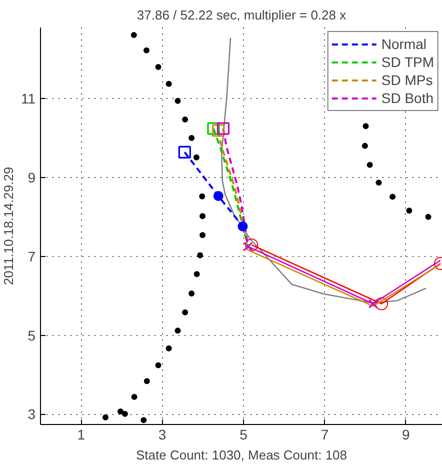 Image resolution: width=442 pixels, height=465 pixels. I want to click on legend-label: SD TPM, so click(407, 62).